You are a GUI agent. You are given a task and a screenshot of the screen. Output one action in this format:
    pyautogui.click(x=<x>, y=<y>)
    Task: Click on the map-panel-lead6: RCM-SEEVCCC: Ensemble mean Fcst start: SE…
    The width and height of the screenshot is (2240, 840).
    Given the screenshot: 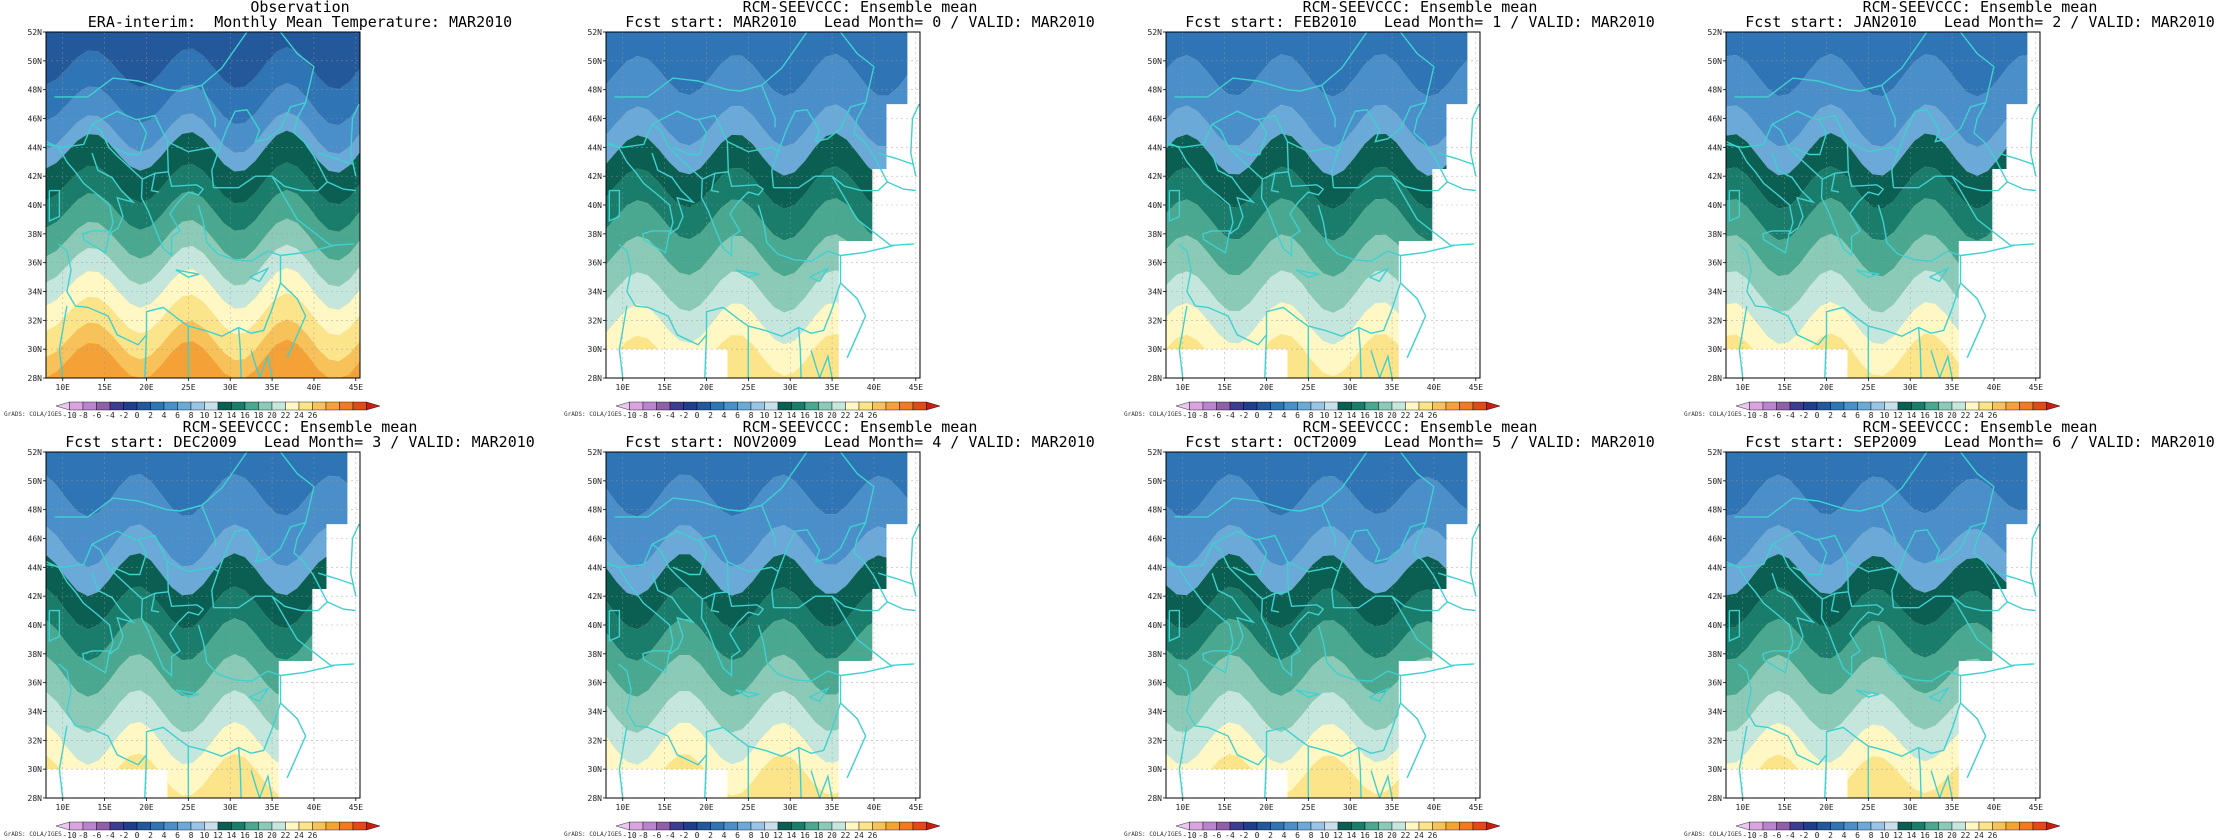 What is the action you would take?
    pyautogui.click(x=1960, y=630)
    